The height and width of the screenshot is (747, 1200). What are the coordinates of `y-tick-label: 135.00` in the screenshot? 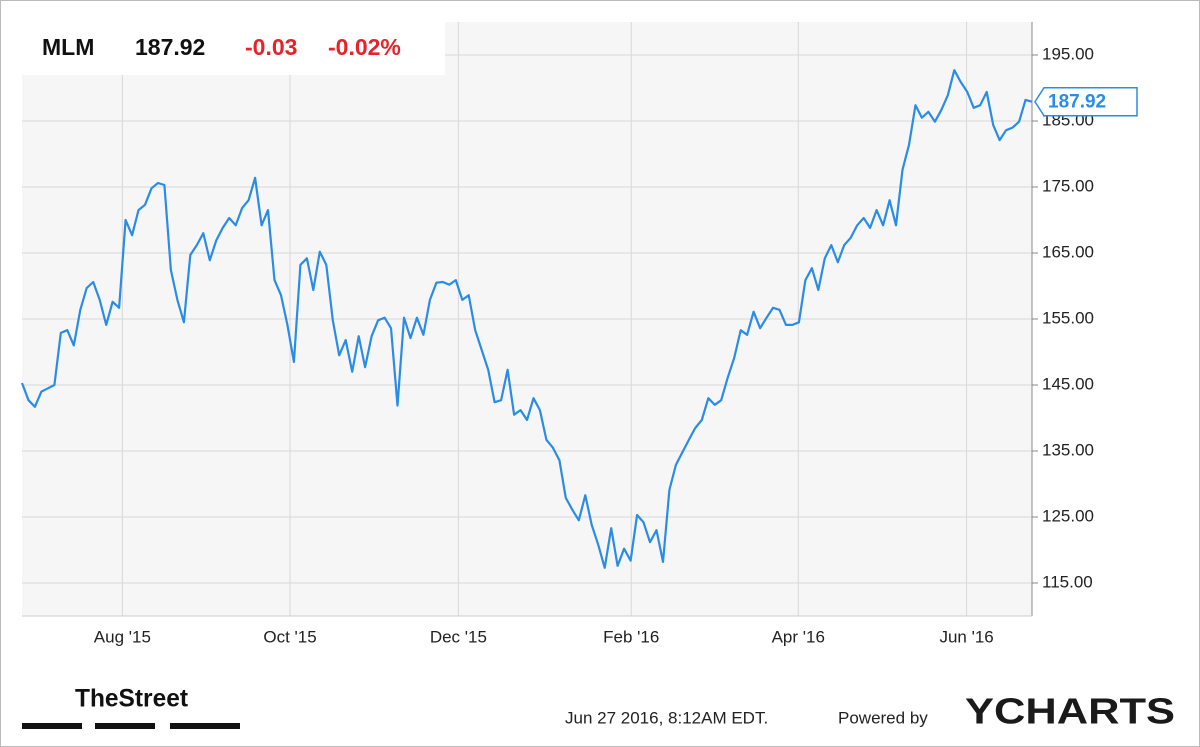 It's located at (1068, 449).